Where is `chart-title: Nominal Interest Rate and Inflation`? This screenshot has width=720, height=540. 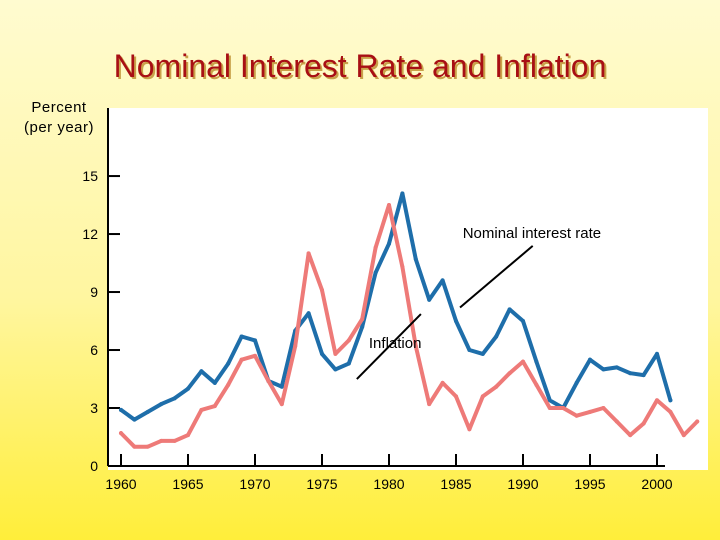
chart-title: Nominal Interest Rate and Inflation is located at coordinates (360, 66).